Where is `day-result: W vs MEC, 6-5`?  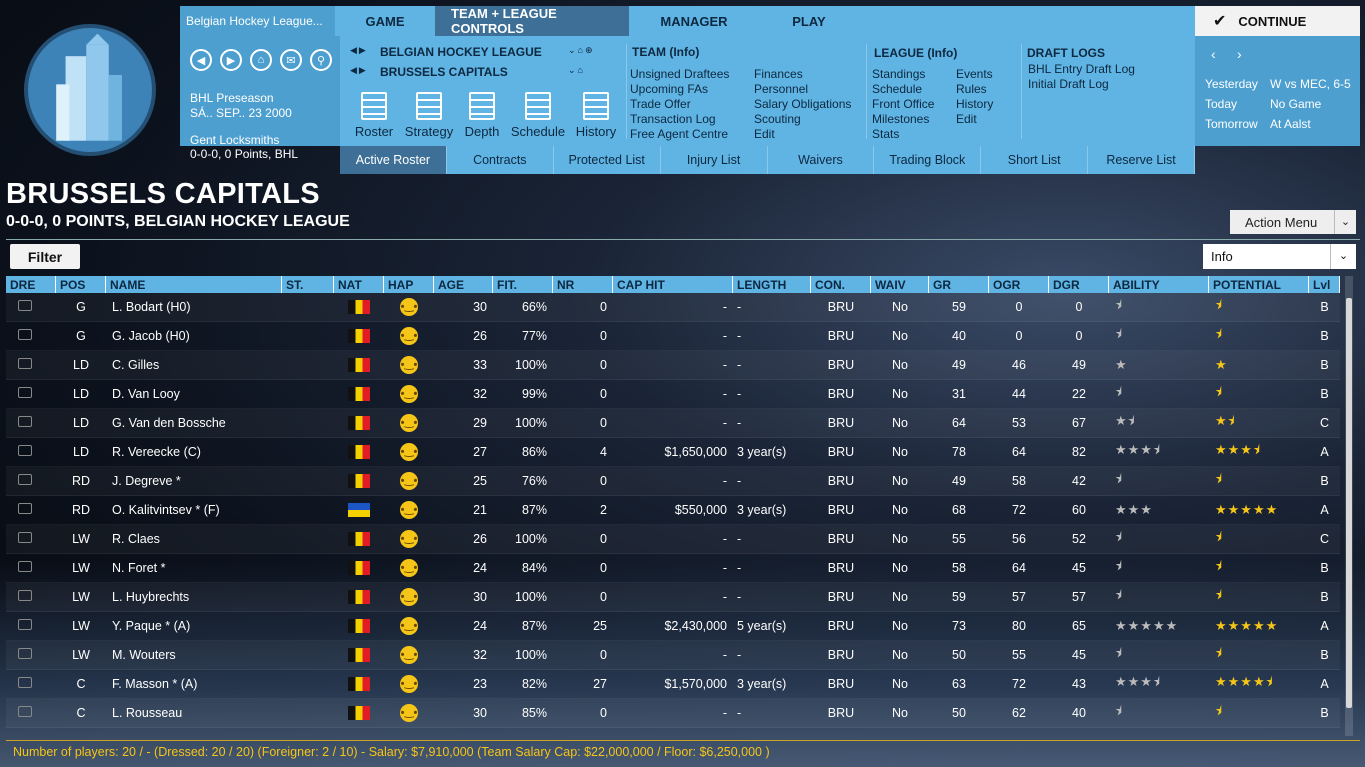
day-result: W vs MEC, 6-5 is located at coordinates (1310, 84).